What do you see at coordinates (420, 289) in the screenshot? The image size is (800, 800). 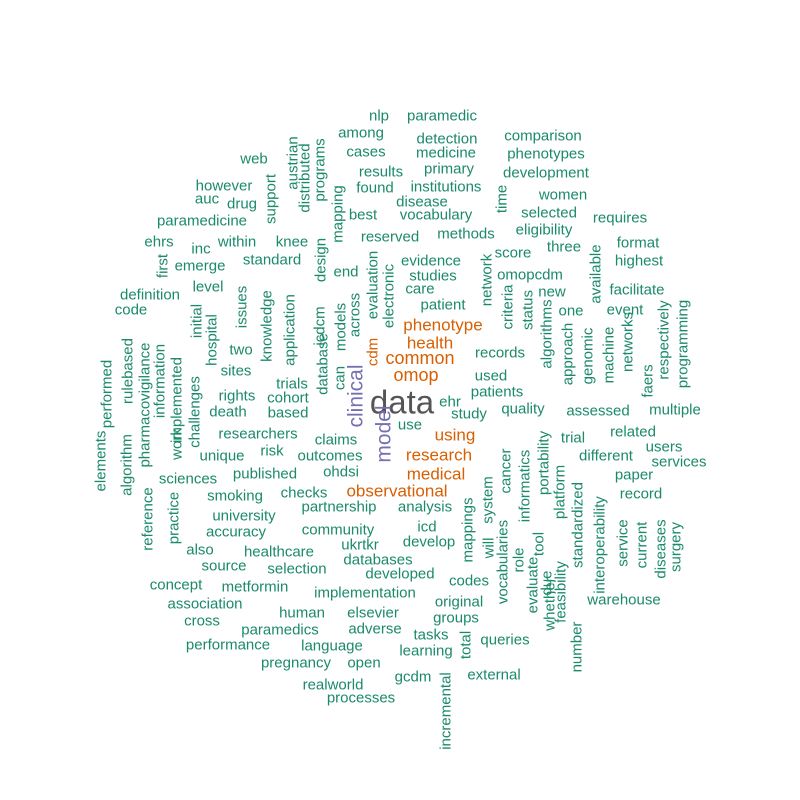 I see `word-care: care` at bounding box center [420, 289].